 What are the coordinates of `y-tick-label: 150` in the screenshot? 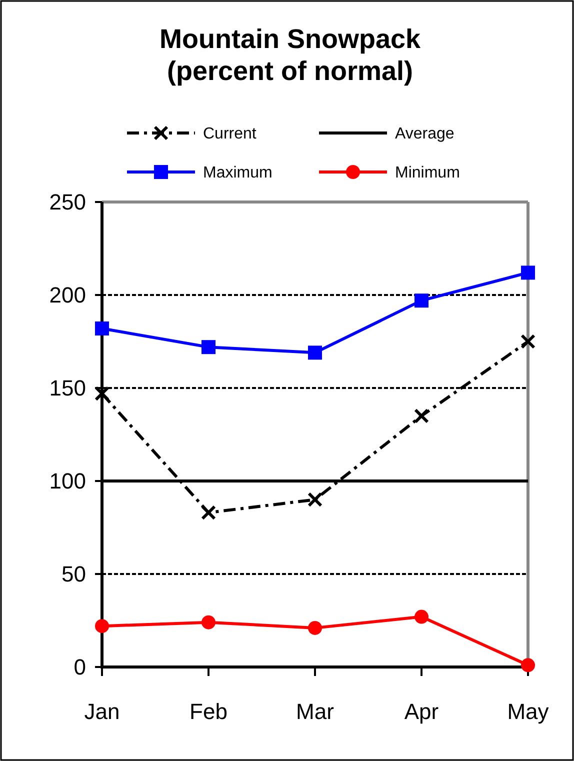 It's located at (67, 388).